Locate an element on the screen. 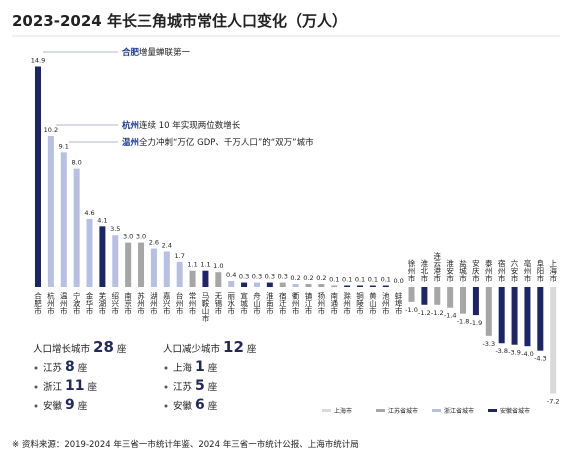 The image size is (573, 463). summary-item: 浙江 11 座 is located at coordinates (70, 386).